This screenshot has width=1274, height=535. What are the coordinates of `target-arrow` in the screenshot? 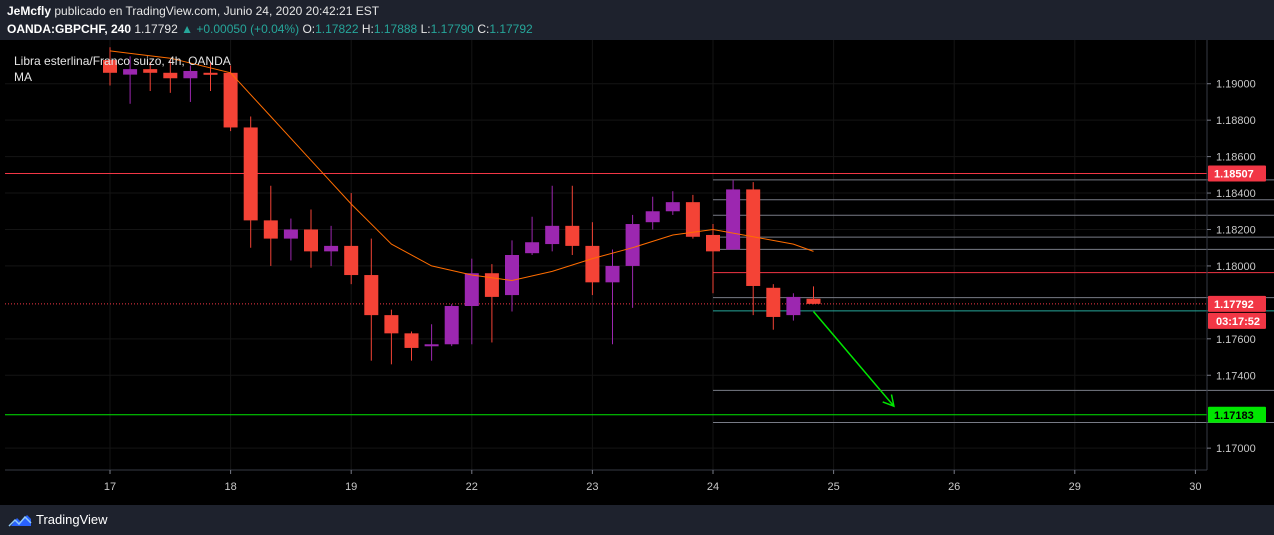 It's located at (853, 359).